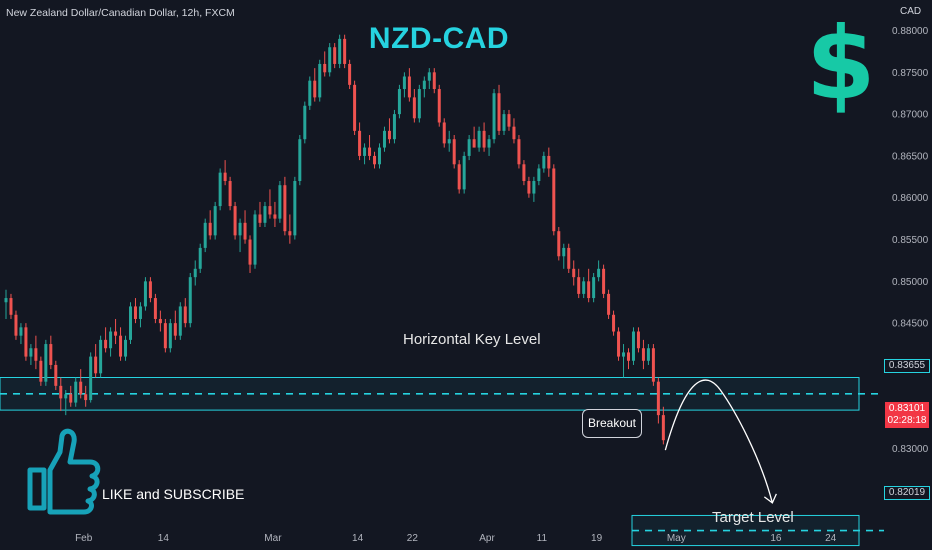 Image resolution: width=932 pixels, height=550 pixels. What do you see at coordinates (910, 240) in the screenshot?
I see `price-tick-label: 0.85500` at bounding box center [910, 240].